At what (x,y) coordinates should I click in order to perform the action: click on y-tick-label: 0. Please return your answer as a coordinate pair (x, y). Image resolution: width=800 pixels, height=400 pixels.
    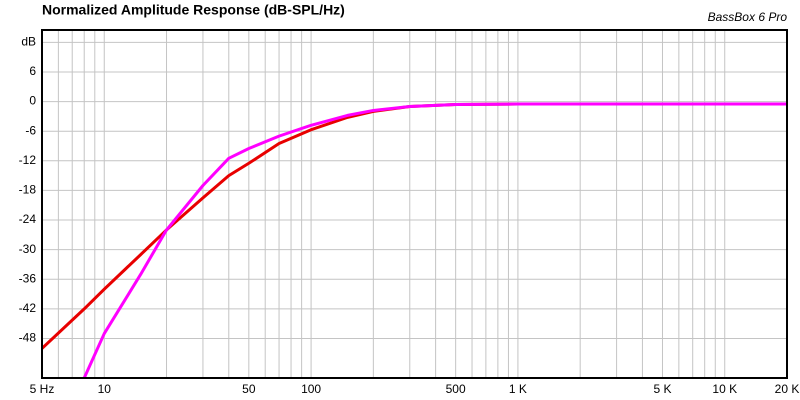
    Looking at the image, I should click on (32, 101).